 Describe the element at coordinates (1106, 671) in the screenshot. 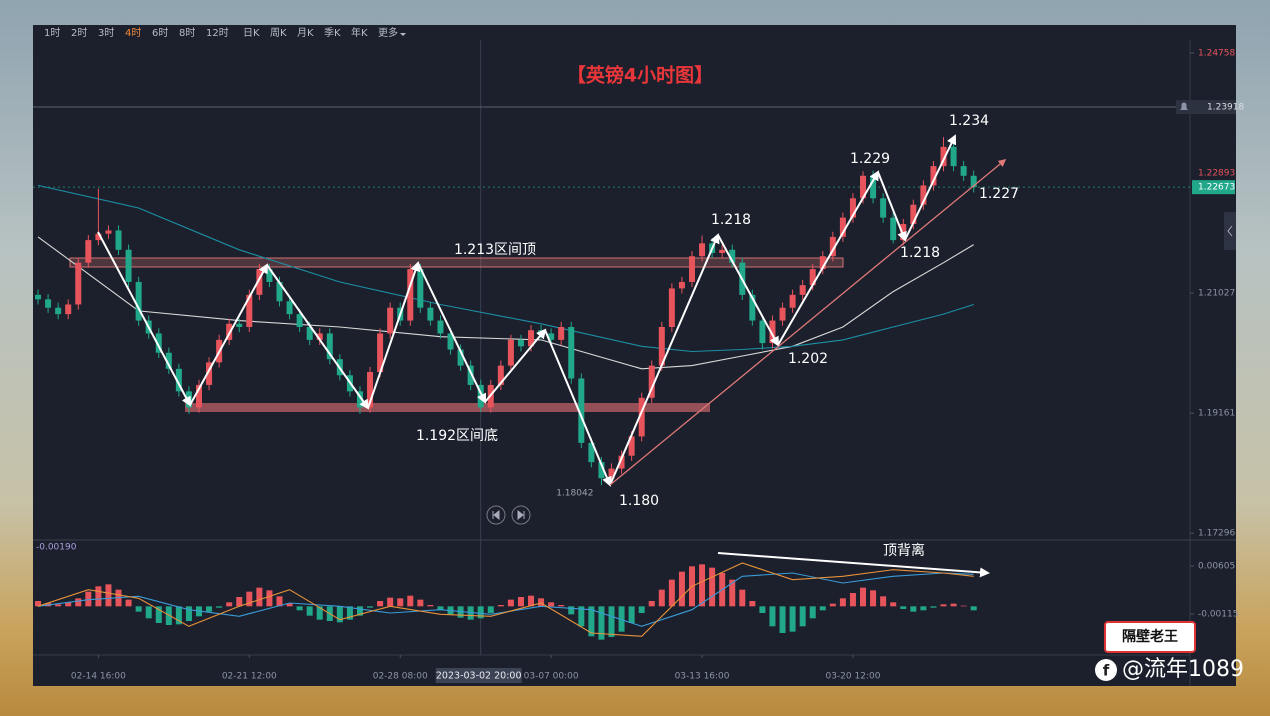

I see `facebook-glyph: f` at that location.